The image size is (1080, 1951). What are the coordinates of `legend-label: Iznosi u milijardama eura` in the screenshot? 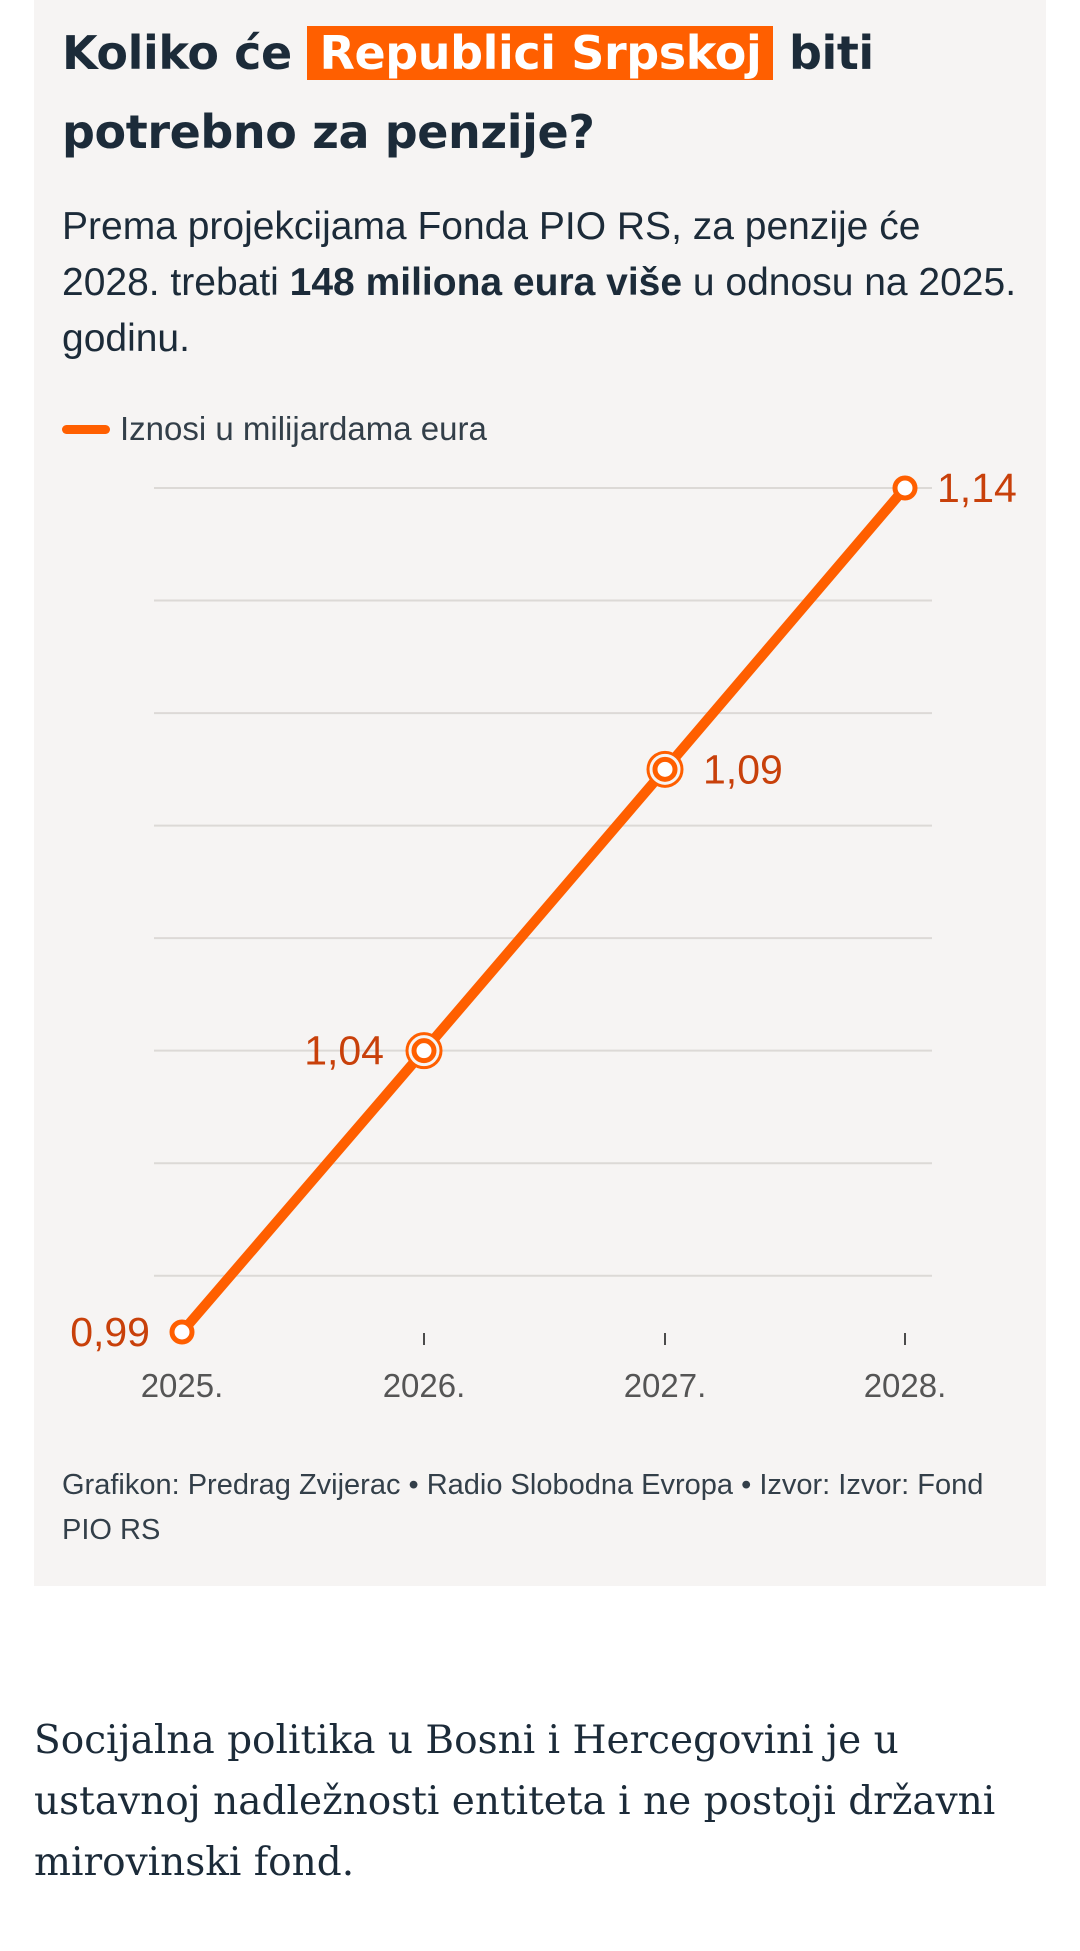 It's located at (303, 428).